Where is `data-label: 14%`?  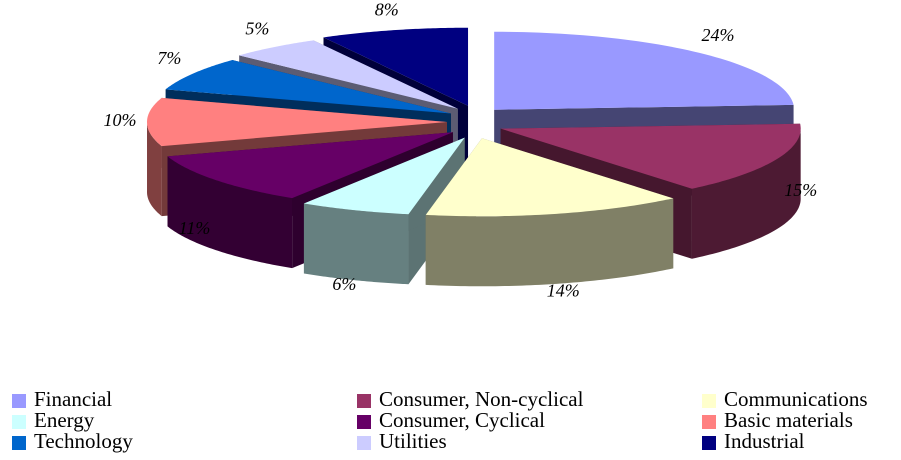 data-label: 14% is located at coordinates (563, 291).